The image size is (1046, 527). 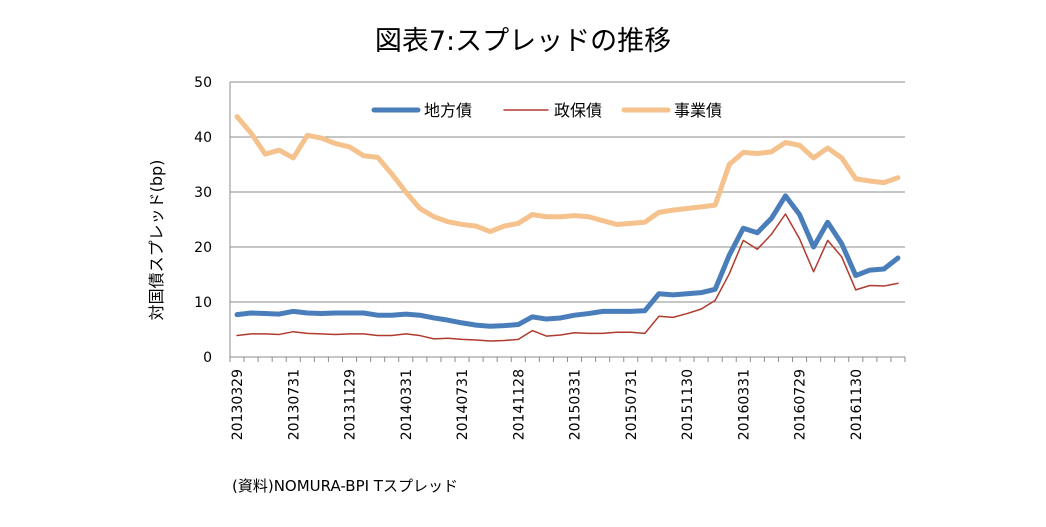 I want to click on x-tick-label: 20150731, so click(x=632, y=404).